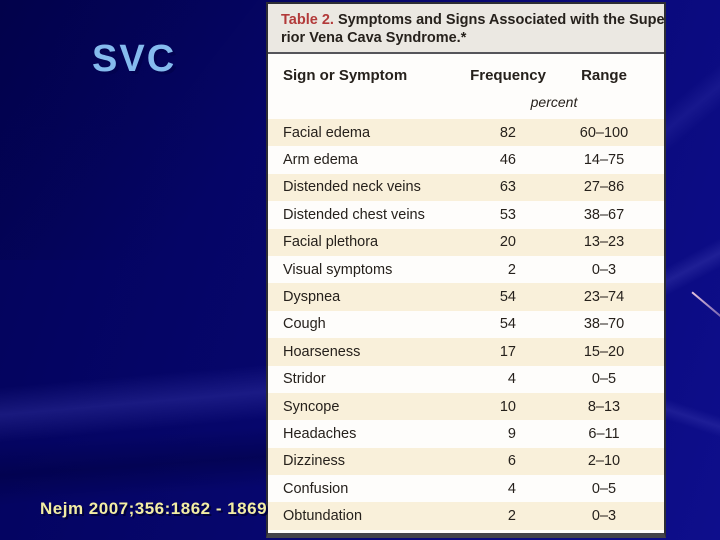  Describe the element at coordinates (320, 160) in the screenshot. I see `cell-sign: Arm edema` at that location.